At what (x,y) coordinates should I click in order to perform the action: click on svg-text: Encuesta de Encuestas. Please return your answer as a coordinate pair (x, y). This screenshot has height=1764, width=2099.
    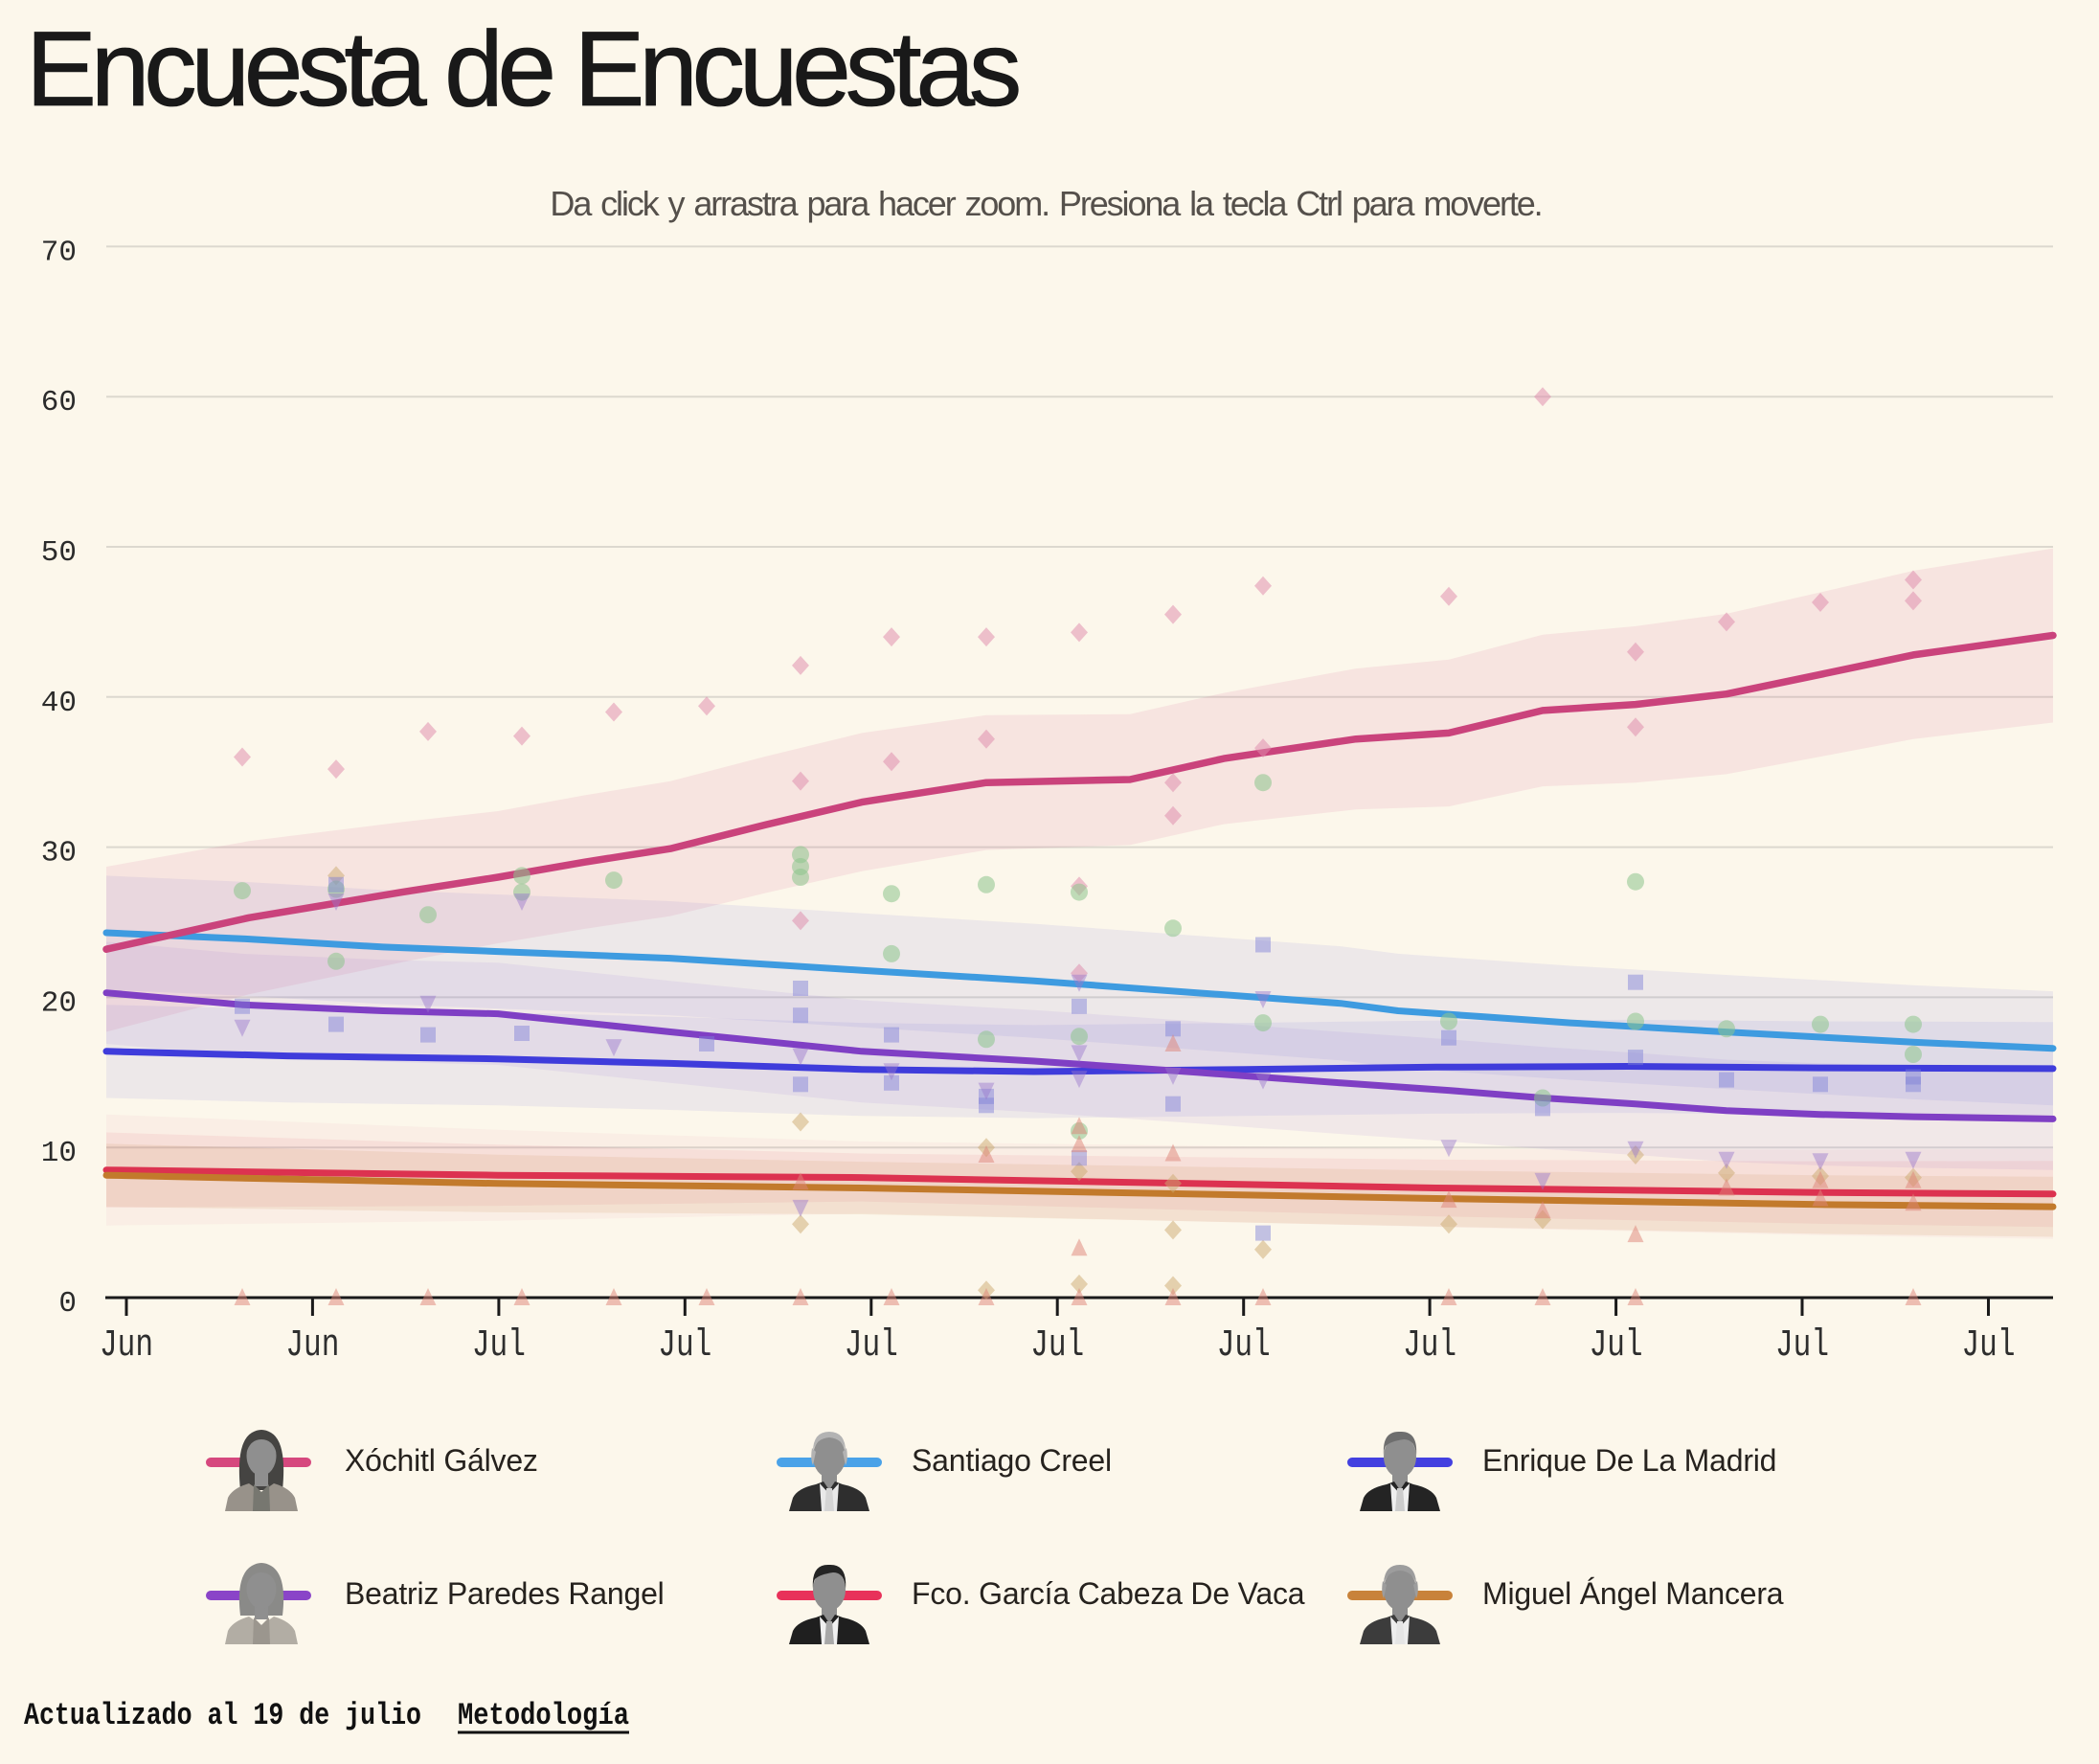
    Looking at the image, I should click on (522, 69).